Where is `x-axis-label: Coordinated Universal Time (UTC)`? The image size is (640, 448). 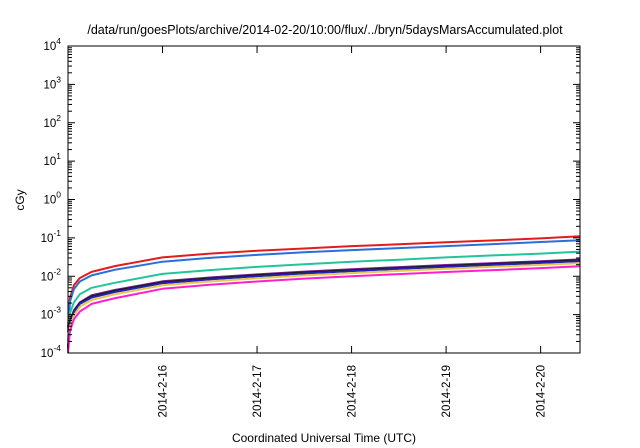 x-axis-label: Coordinated Universal Time (UTC) is located at coordinates (324, 438).